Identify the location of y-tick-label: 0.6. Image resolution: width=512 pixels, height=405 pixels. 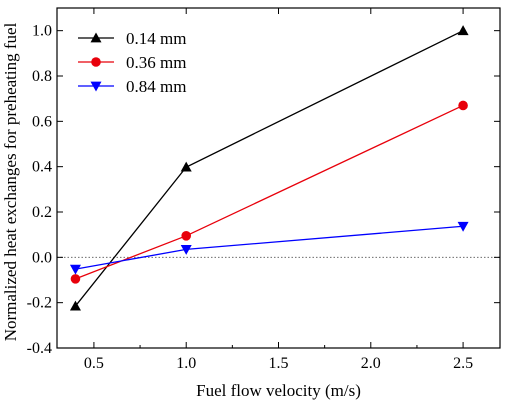
(42, 121).